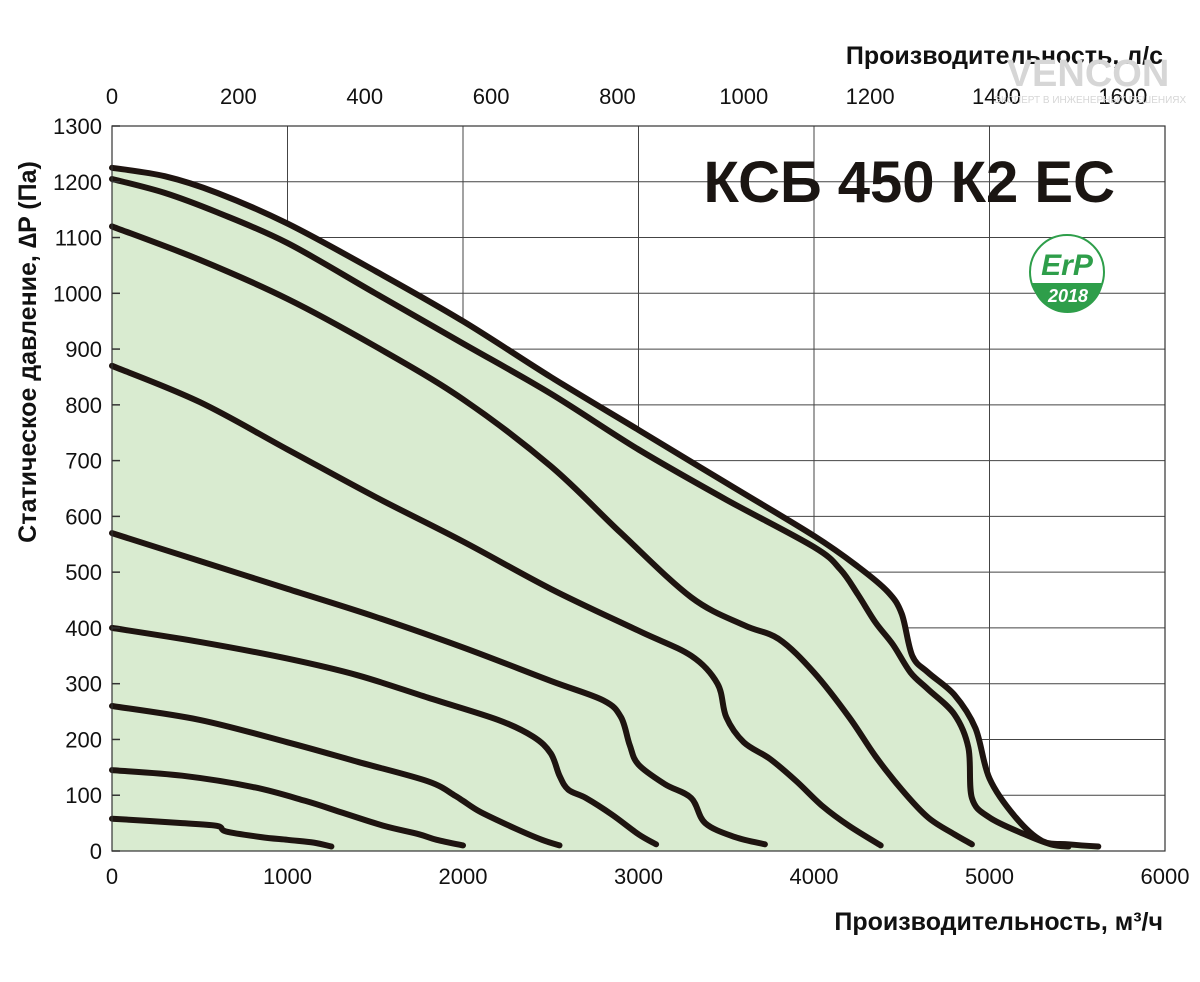 Image resolution: width=1200 pixels, height=982 pixels. I want to click on x-tick-label: 6000, so click(1165, 876).